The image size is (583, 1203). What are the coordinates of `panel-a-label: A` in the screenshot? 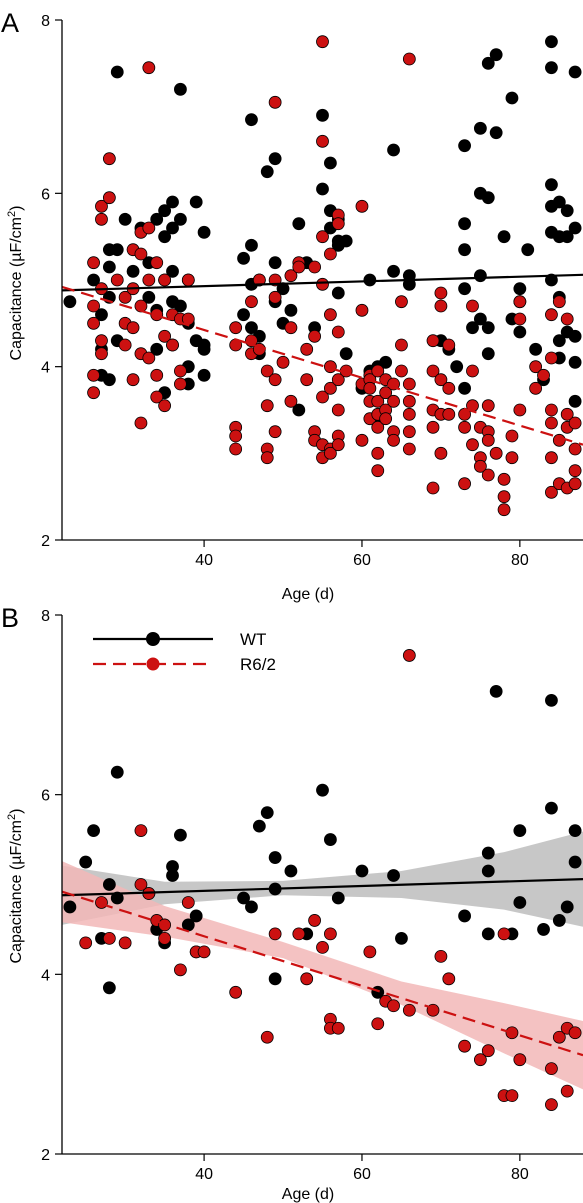 It's located at (10, 23).